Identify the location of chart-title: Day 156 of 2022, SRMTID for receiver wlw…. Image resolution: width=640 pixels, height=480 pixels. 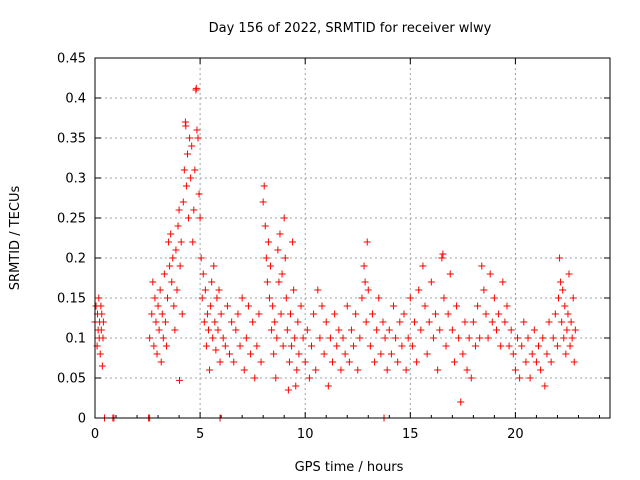
(350, 28).